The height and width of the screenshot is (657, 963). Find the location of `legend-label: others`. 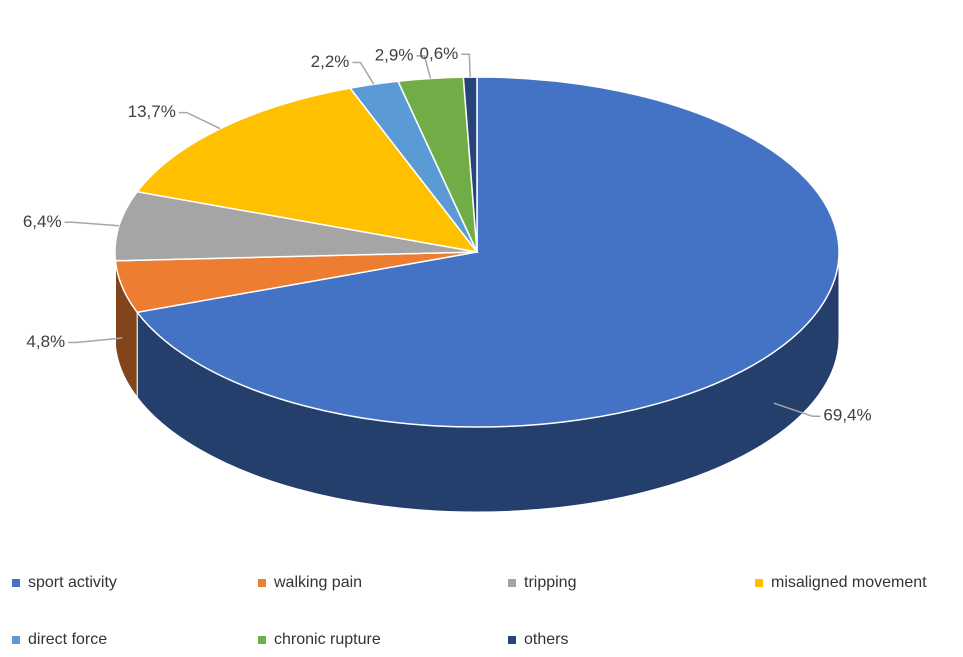

legend-label: others is located at coordinates (546, 639).